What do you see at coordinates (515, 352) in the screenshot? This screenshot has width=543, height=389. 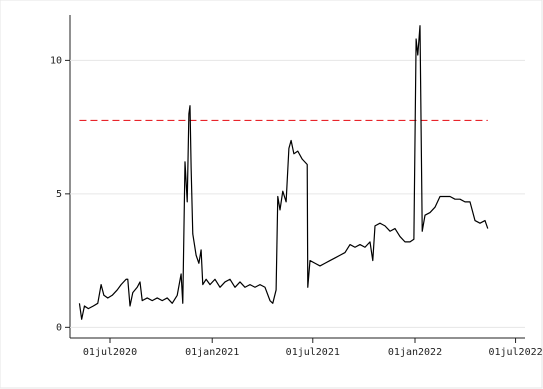 I see `x-tick-label: 01jul2022` at bounding box center [515, 352].